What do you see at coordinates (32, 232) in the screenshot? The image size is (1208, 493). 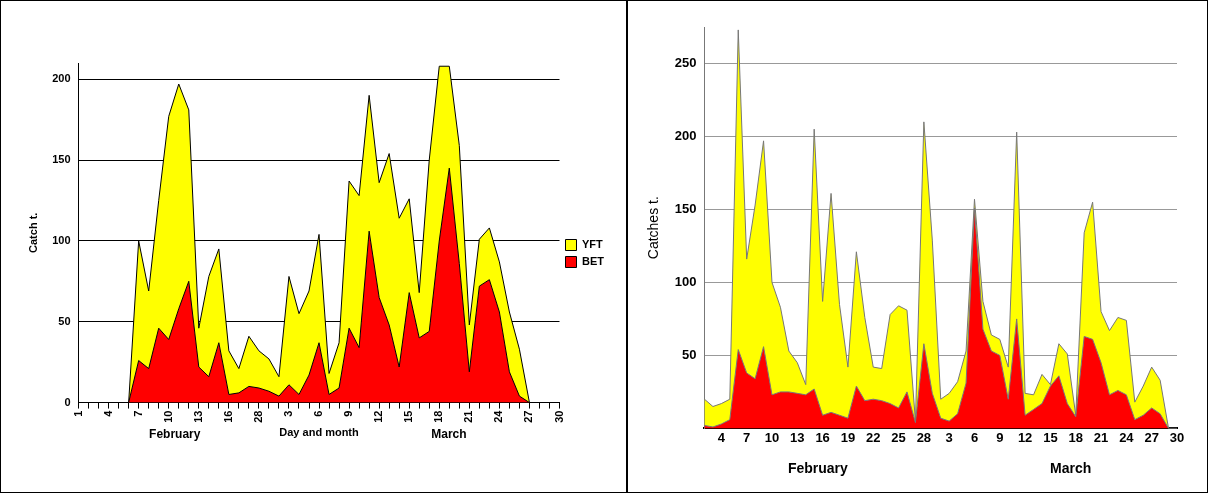 I see `y-axis-title: Catch t.` at bounding box center [32, 232].